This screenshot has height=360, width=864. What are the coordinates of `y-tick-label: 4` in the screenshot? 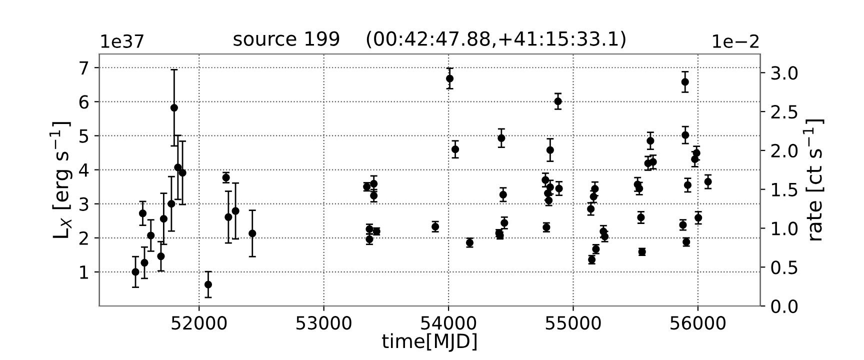 It's located at (84, 170).